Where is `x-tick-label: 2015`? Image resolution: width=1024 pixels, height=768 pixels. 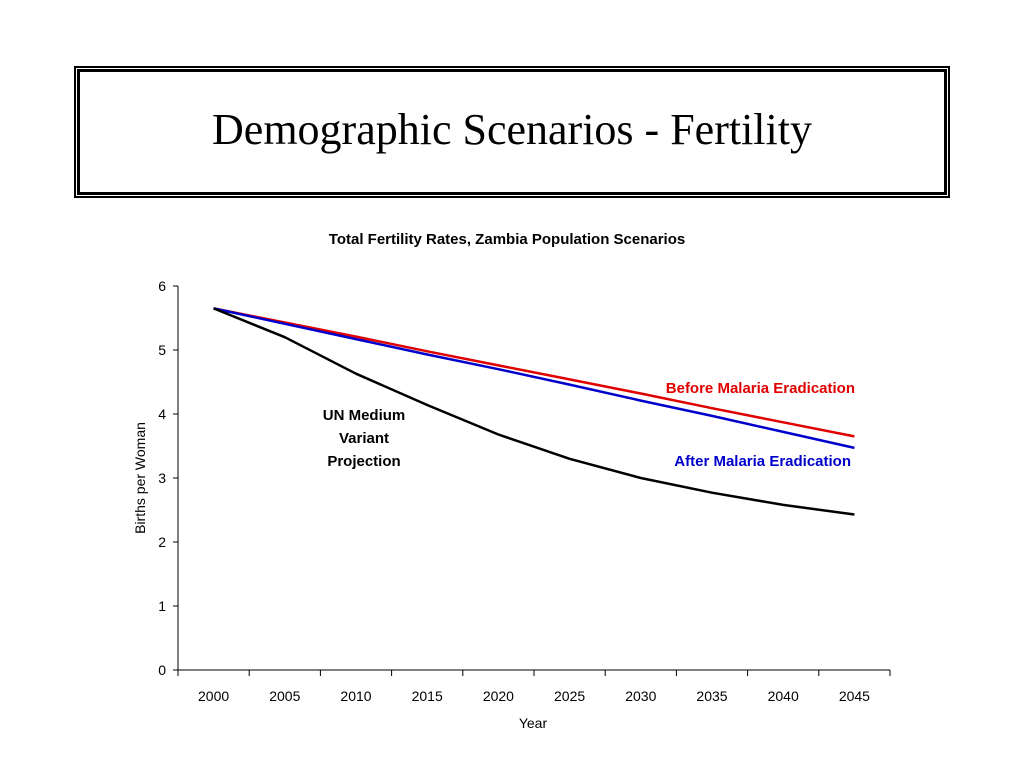 x-tick-label: 2015 is located at coordinates (427, 696).